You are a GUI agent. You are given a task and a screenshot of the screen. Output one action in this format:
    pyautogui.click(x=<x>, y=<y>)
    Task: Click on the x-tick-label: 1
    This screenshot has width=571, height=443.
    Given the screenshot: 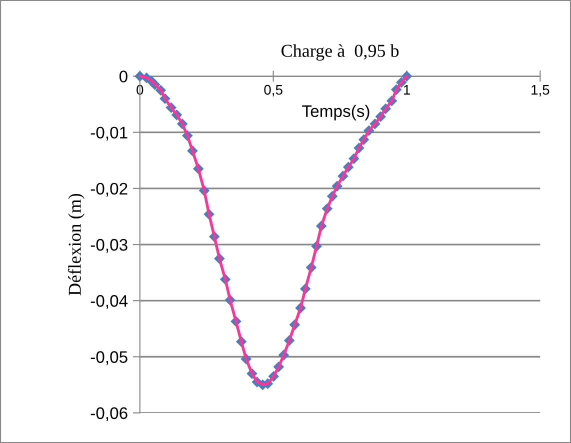 What is the action you would take?
    pyautogui.click(x=407, y=90)
    